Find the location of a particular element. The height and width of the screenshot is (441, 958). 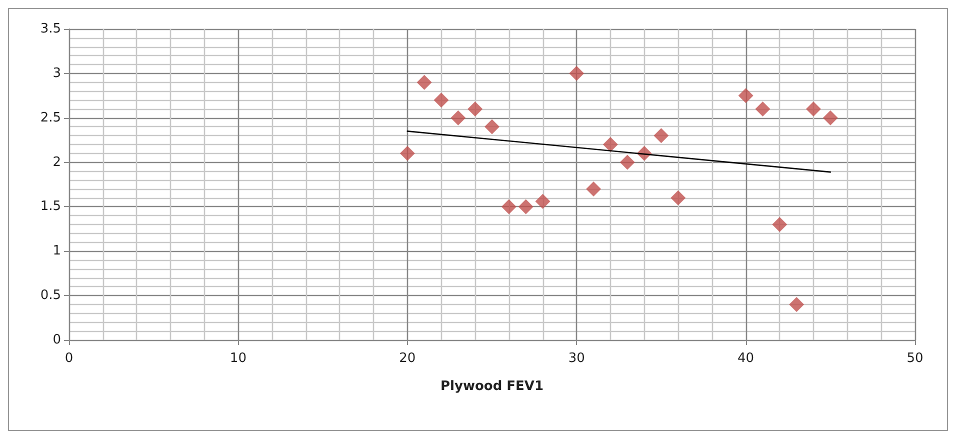

x-tick-label: 40 is located at coordinates (746, 358).